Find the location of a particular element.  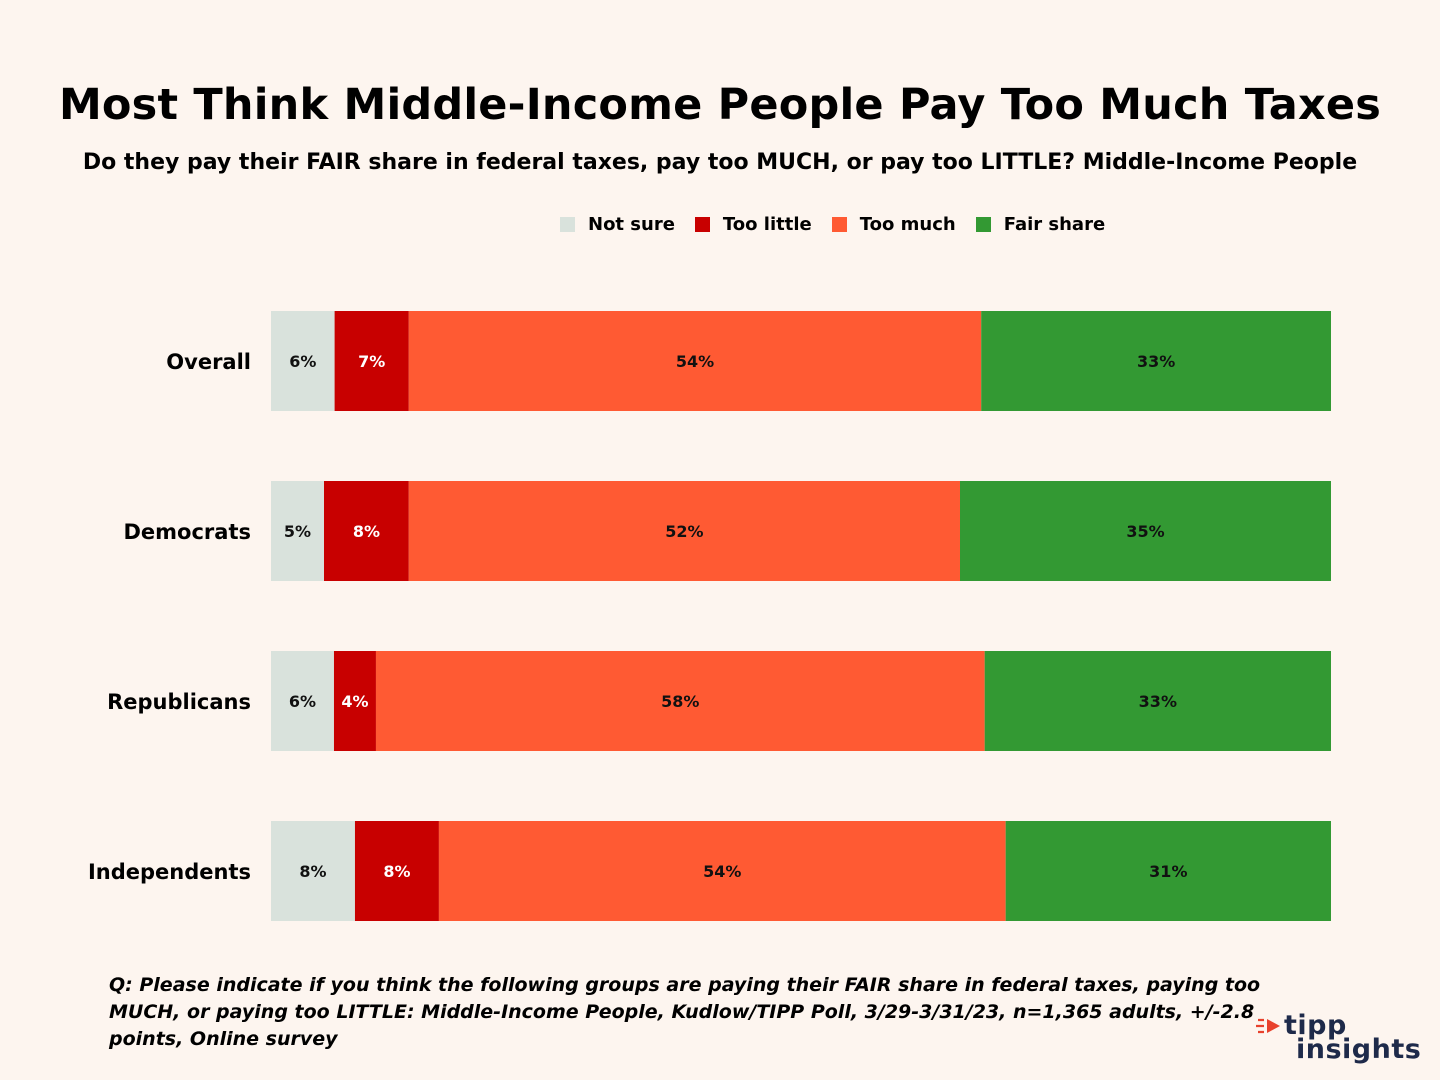

bar-too-much-democrats is located at coordinates (684, 531).